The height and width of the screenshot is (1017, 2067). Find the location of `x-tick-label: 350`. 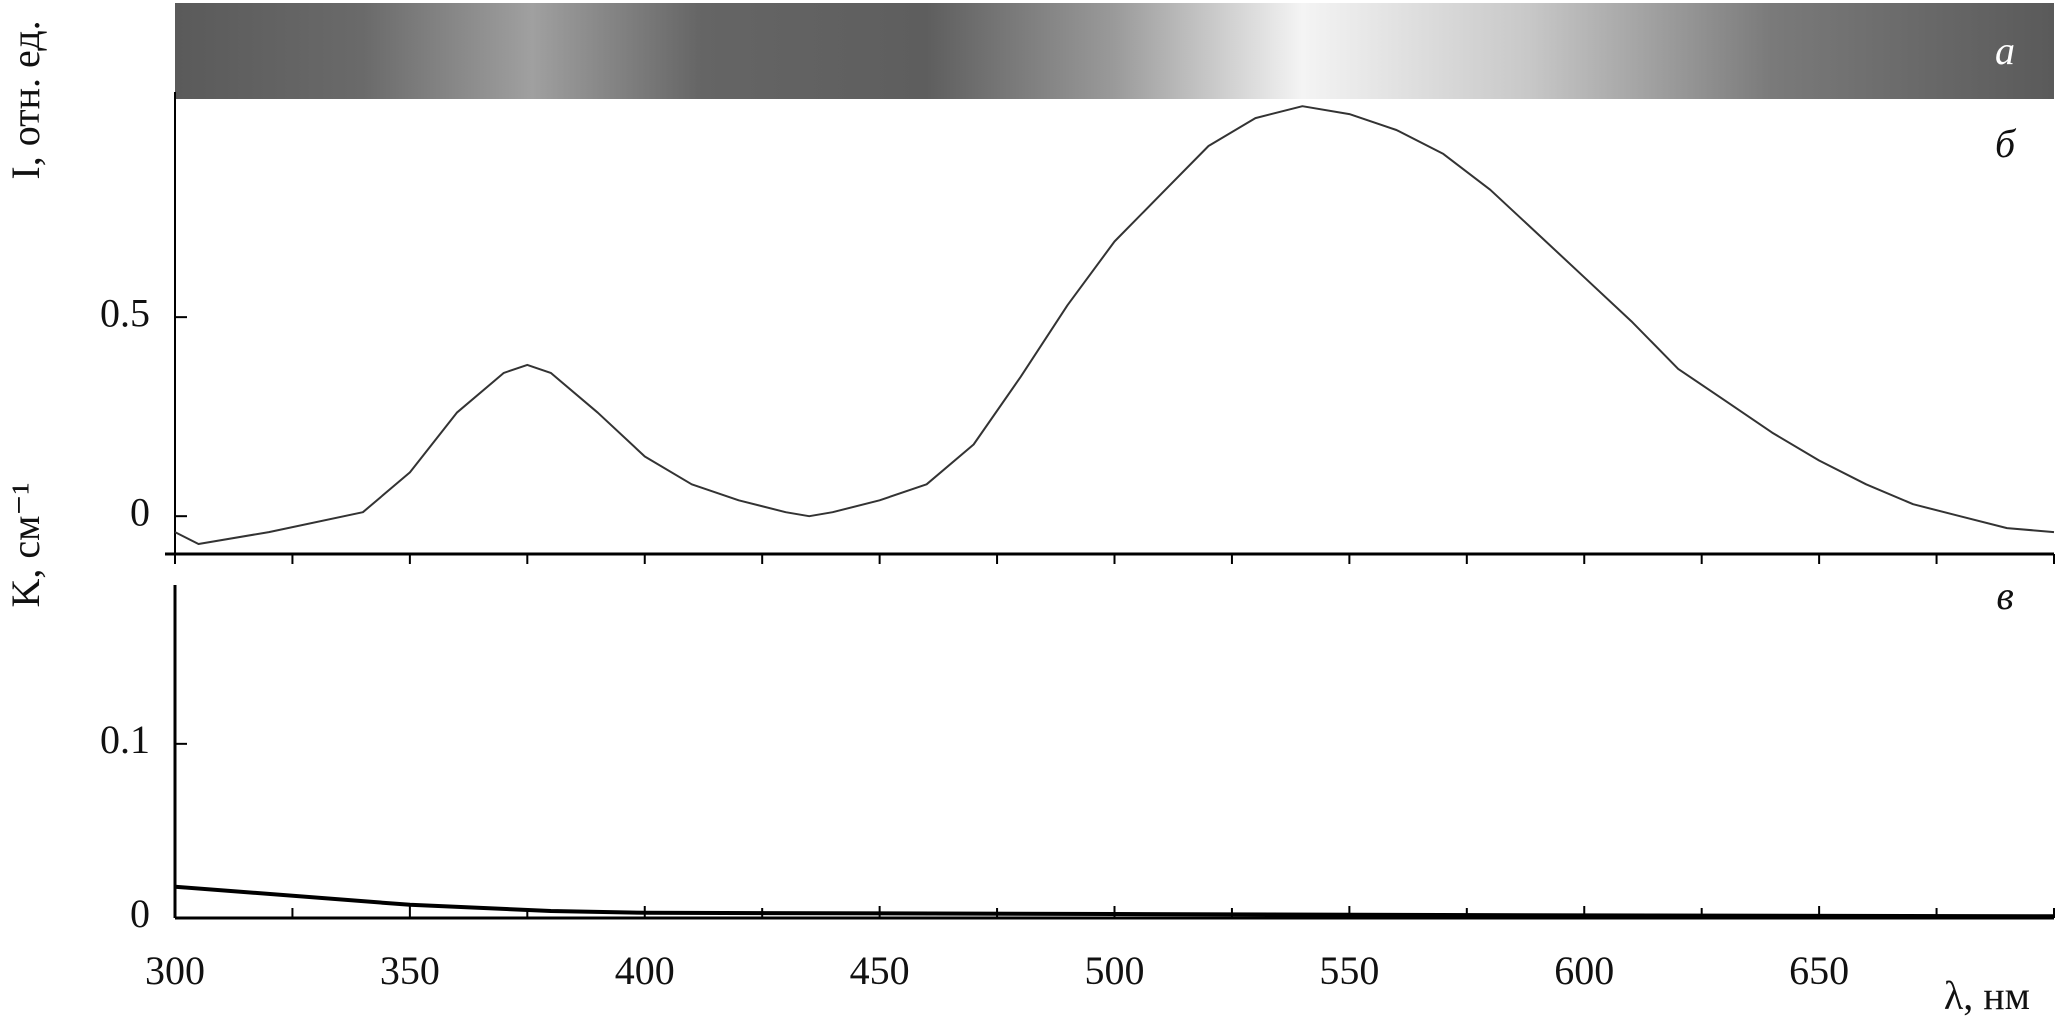

x-tick-label: 350 is located at coordinates (410, 970).